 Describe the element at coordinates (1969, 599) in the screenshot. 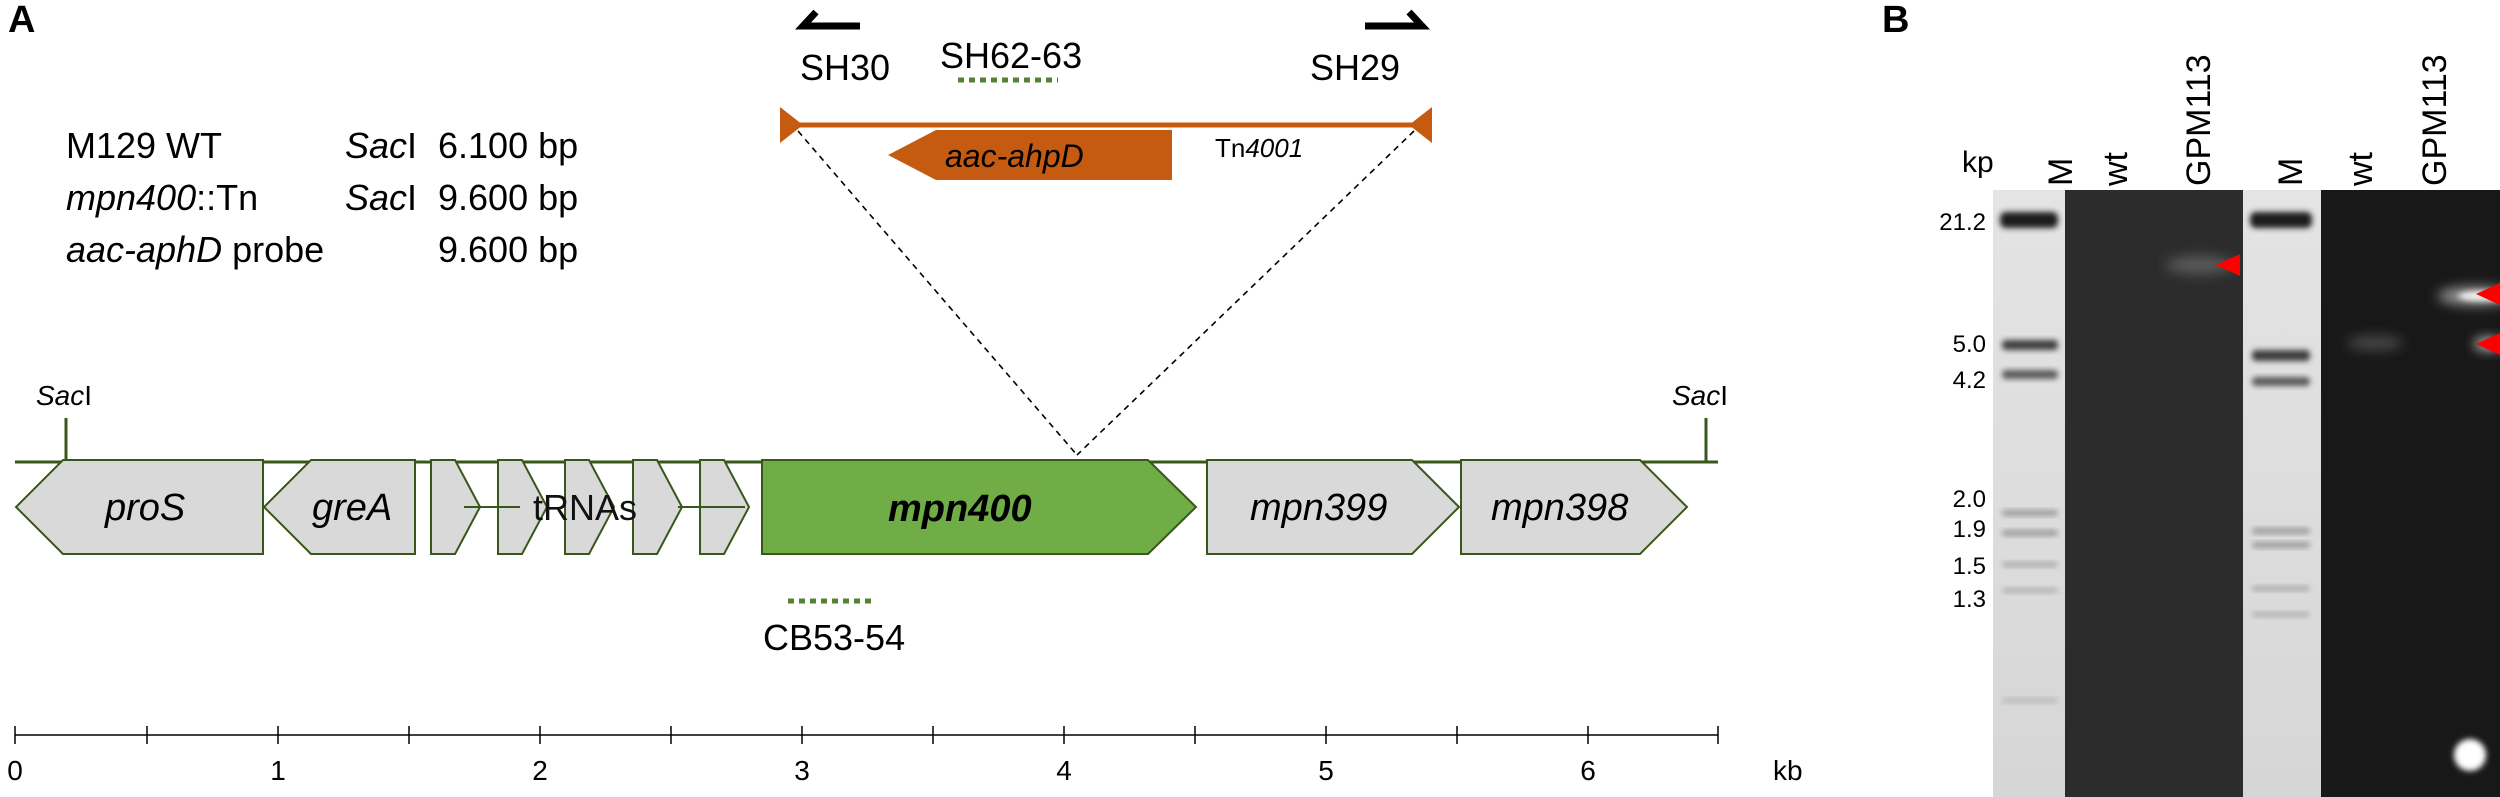

I see `gel-marker-1-3: 1.3` at that location.